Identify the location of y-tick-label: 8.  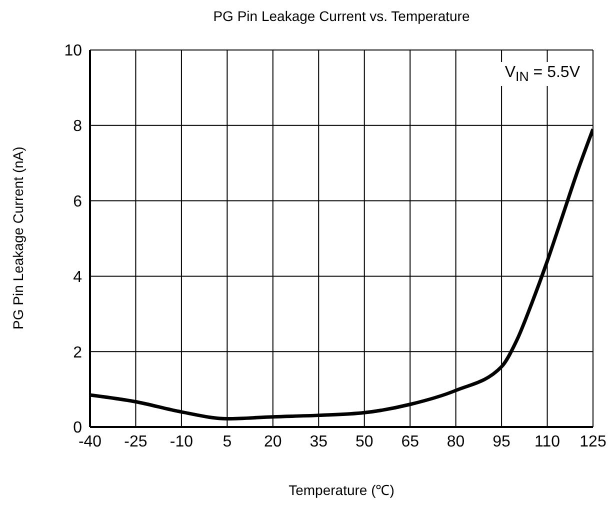
(77, 127).